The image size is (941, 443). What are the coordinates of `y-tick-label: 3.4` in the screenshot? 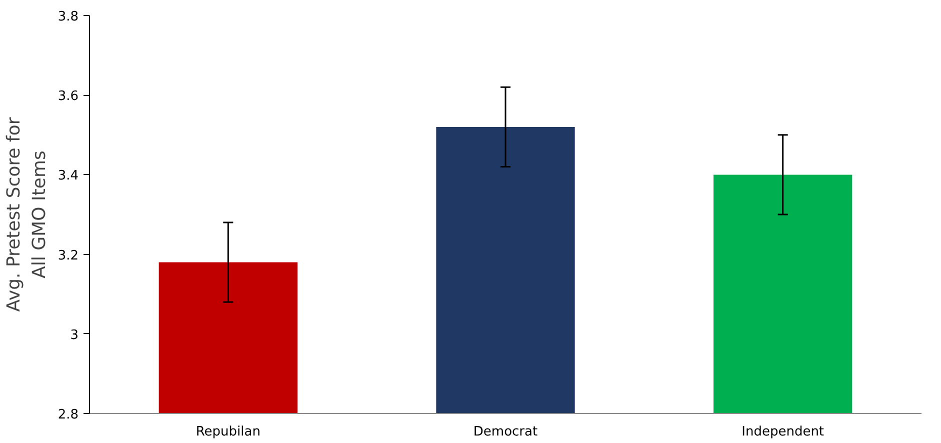 It's located at (68, 176).